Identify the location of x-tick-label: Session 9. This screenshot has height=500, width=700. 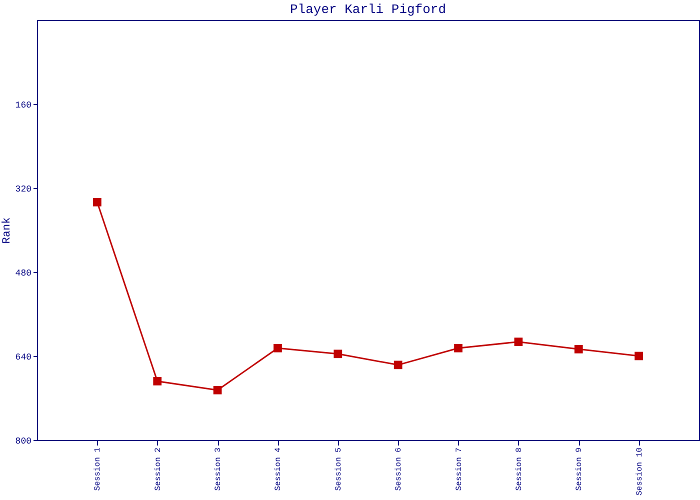
(579, 469).